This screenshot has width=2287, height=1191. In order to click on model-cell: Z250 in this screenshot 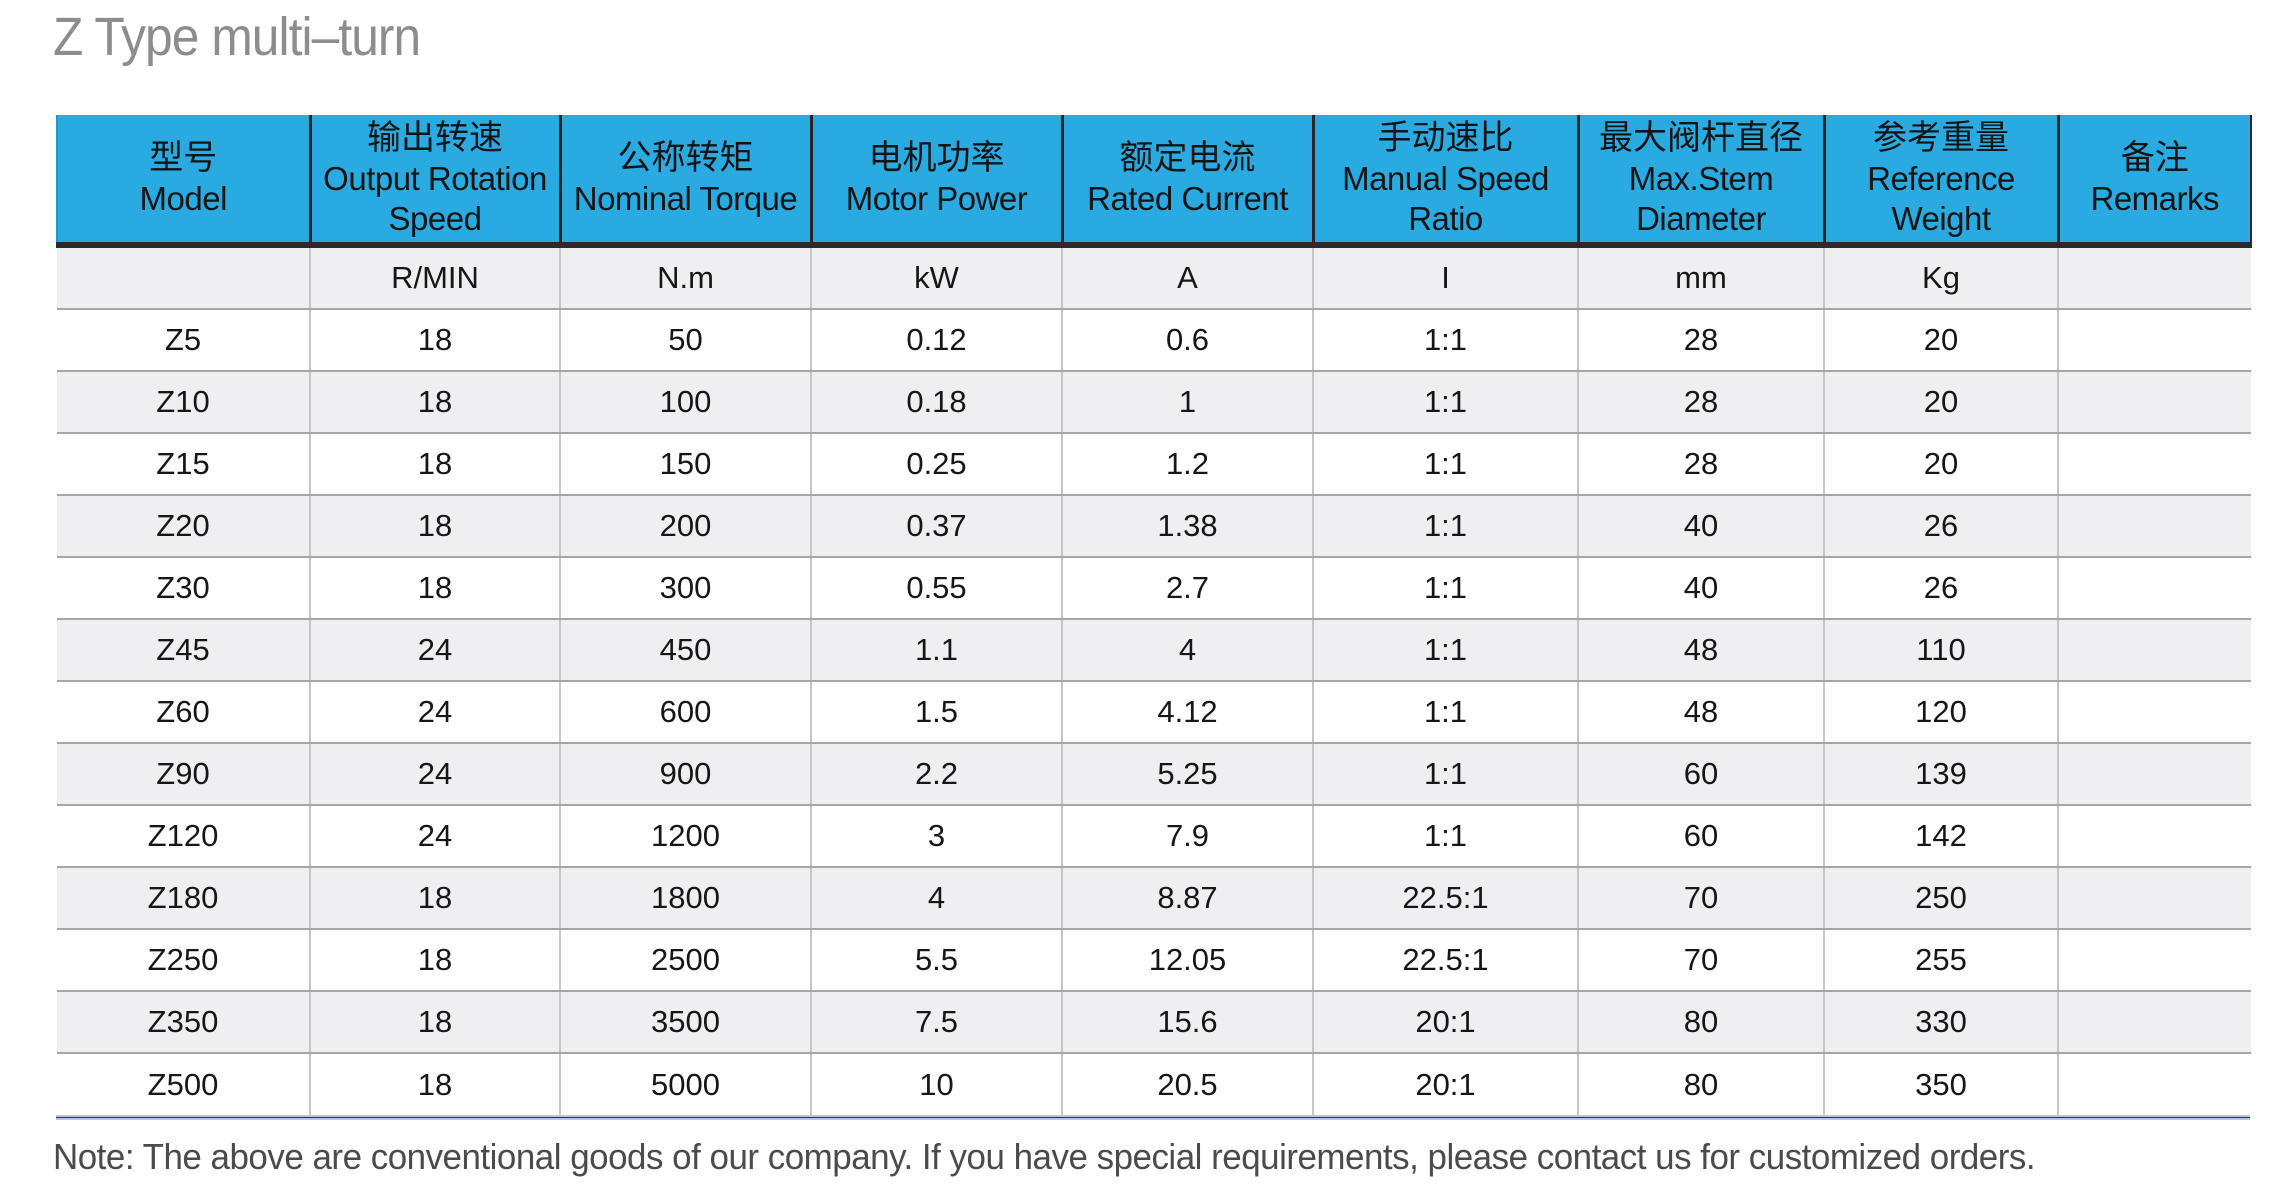, I will do `click(183, 960)`.